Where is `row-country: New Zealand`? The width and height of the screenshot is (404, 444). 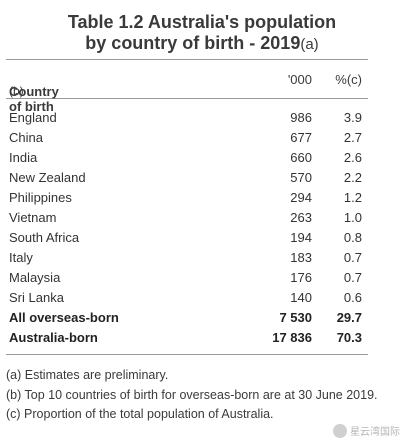 row-country: New Zealand is located at coordinates (47, 177).